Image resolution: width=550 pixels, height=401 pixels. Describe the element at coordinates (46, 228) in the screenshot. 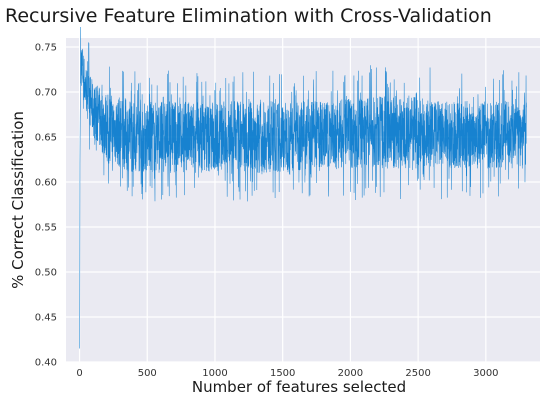

I see `y-tick-label: 0.55` at that location.